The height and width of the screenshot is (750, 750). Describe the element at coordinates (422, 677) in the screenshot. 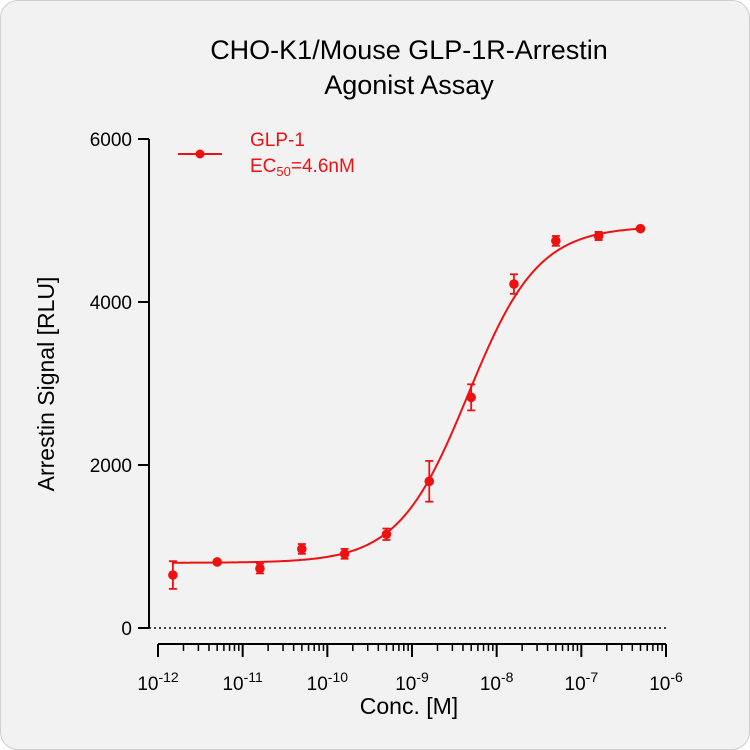

I see `x-tick-exponent: -9` at that location.